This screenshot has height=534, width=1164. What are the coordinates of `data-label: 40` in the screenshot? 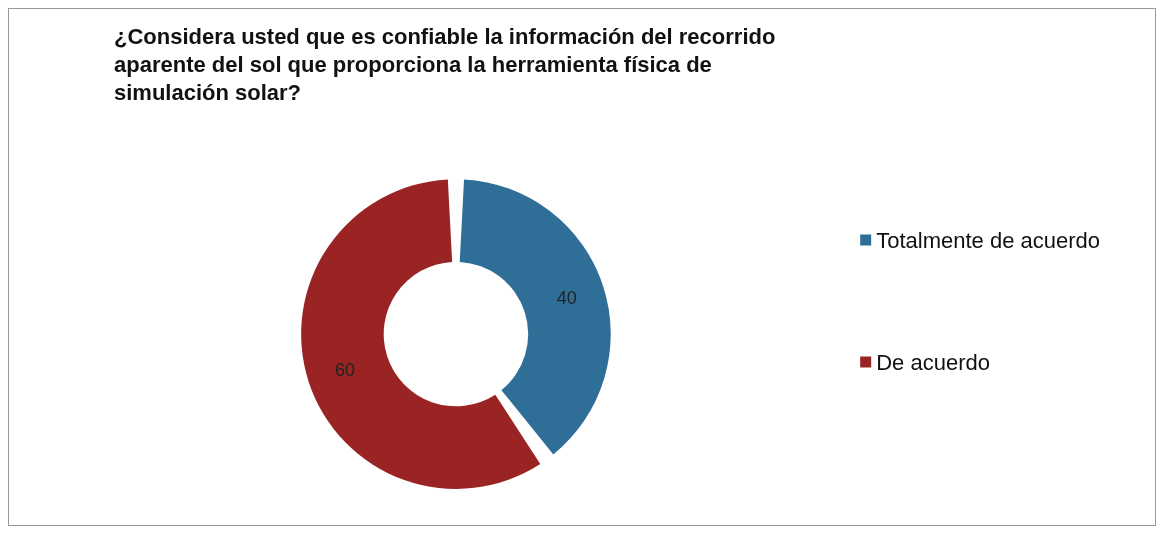 It's located at (566, 298).